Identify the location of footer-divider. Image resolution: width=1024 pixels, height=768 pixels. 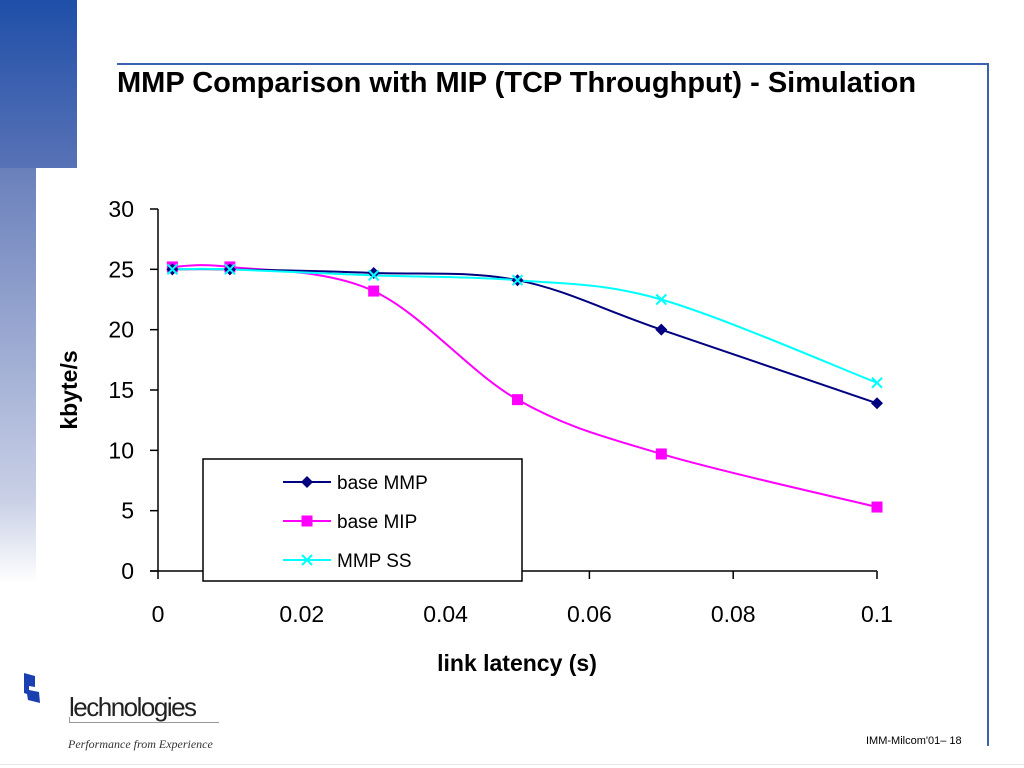
(512, 764).